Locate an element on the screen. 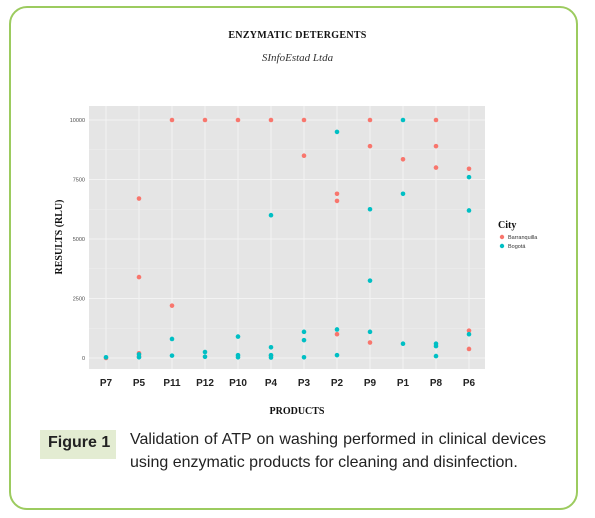 This screenshot has width=595, height=518. x-tick-label: P4 is located at coordinates (271, 383).